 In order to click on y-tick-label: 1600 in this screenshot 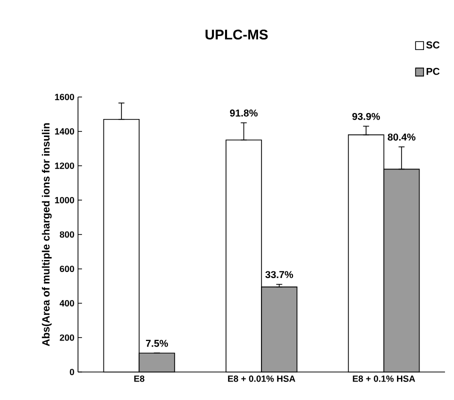, I will do `click(64, 97)`.